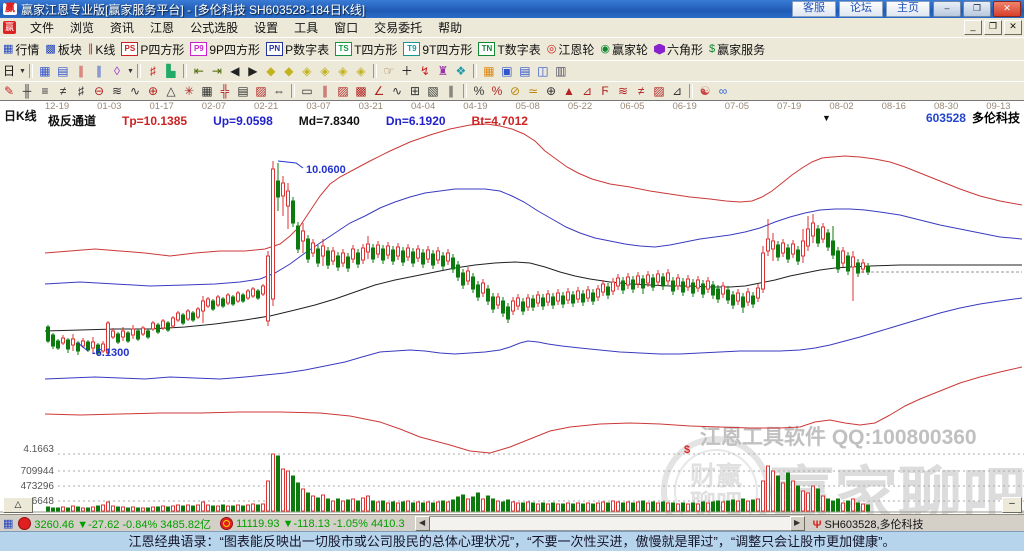 This screenshot has height=551, width=1024. I want to click on expand-pane-button: △, so click(18, 505).